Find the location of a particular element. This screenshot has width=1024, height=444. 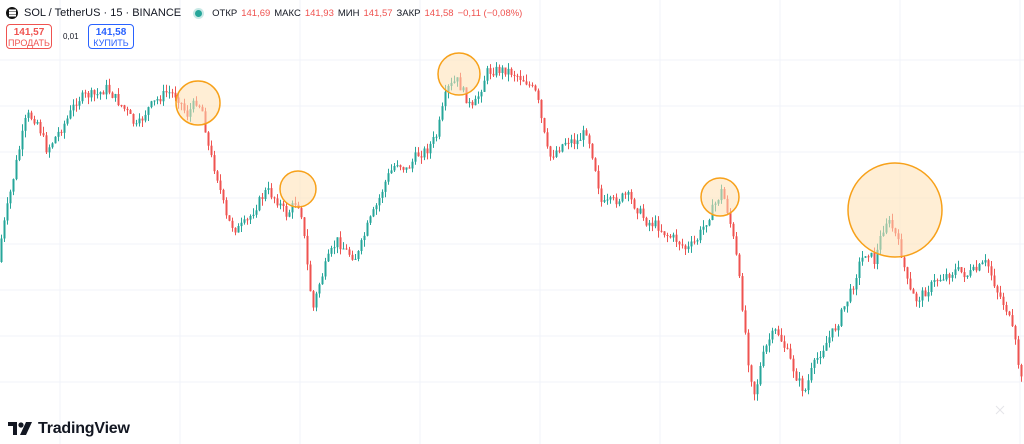

symbol-title: SOL / TetherUS · 15 · BINANCE is located at coordinates (103, 13).